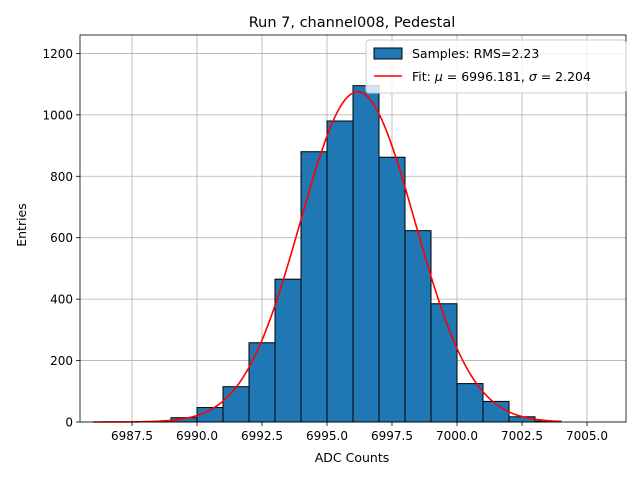 The image size is (640, 480). I want to click on x-tick-label: 6992.5, so click(262, 436).